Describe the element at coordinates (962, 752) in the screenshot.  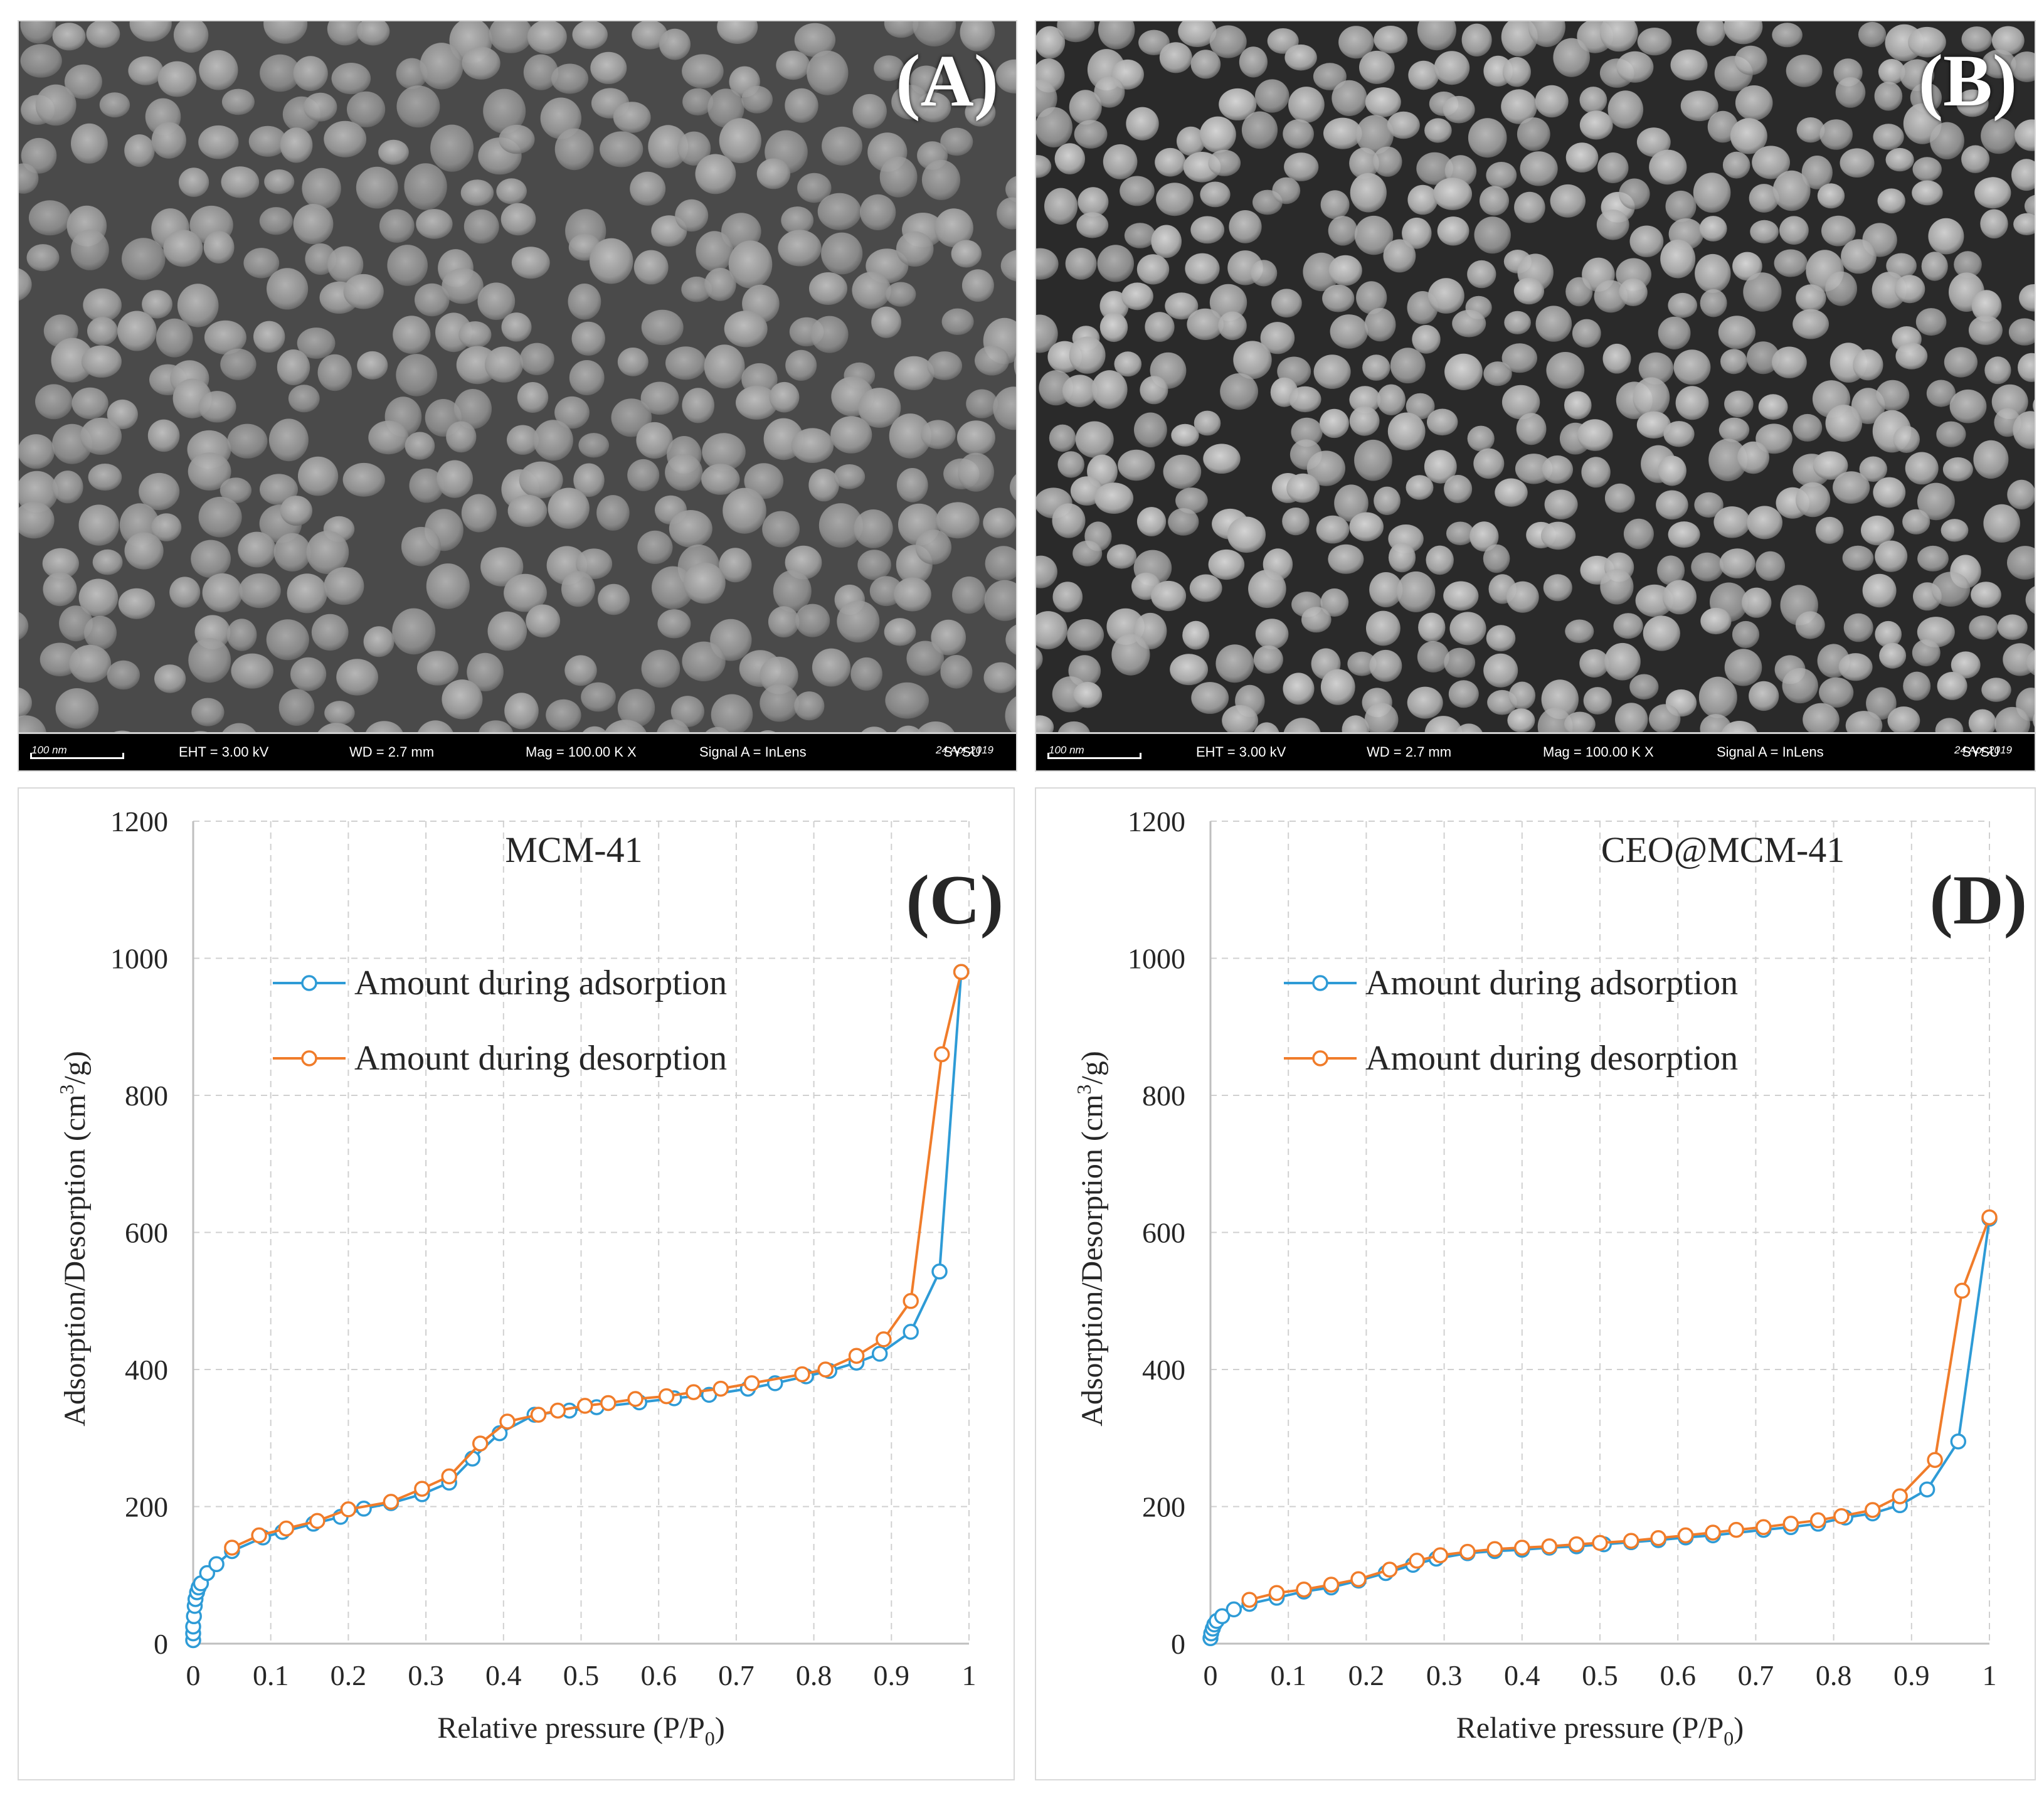
I see `org-text-a: SYSU` at that location.